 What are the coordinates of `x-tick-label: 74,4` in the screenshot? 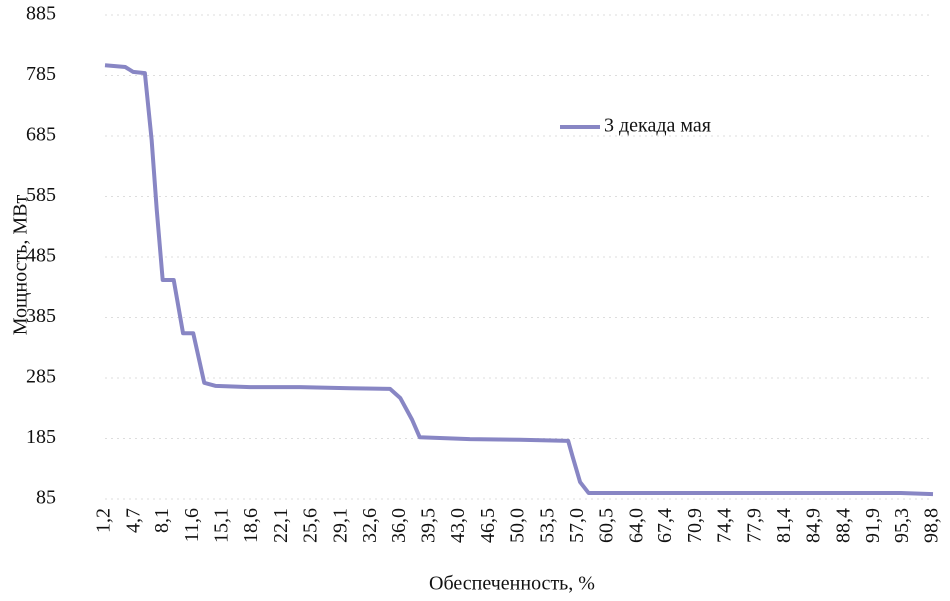 It's located at (725, 525).